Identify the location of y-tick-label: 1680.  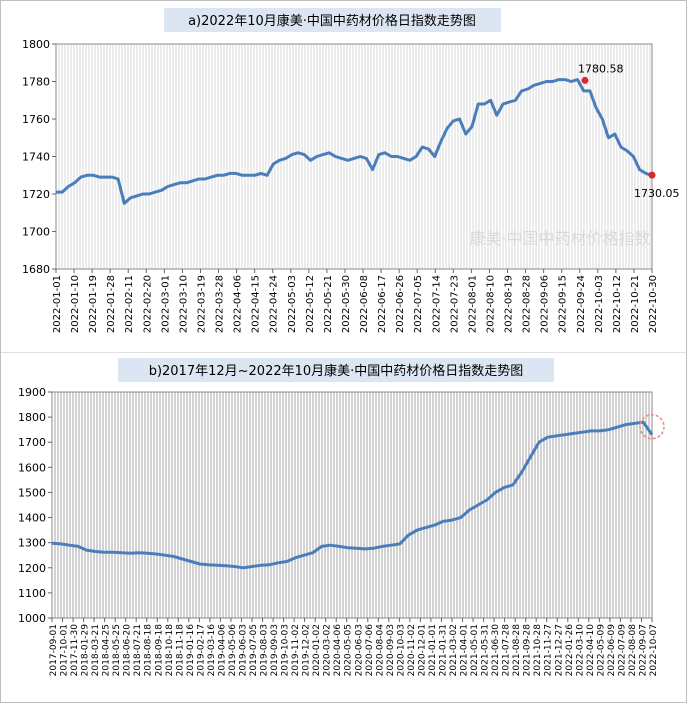
(36, 269).